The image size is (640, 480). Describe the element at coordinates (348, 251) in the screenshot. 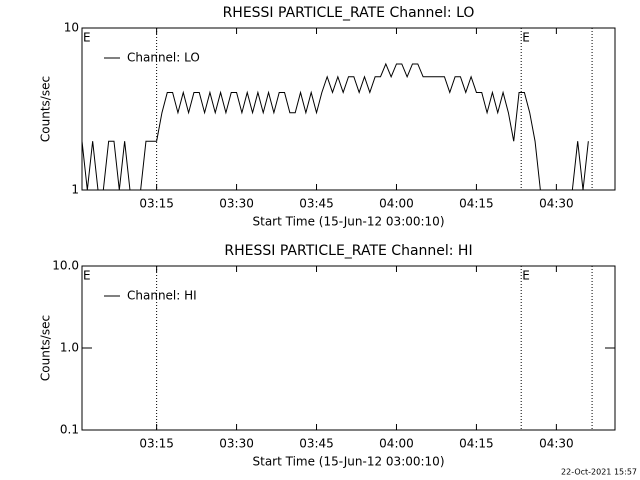

I see `chart-title: RHESSI PARTICLE_RATE Channel: HI` at that location.